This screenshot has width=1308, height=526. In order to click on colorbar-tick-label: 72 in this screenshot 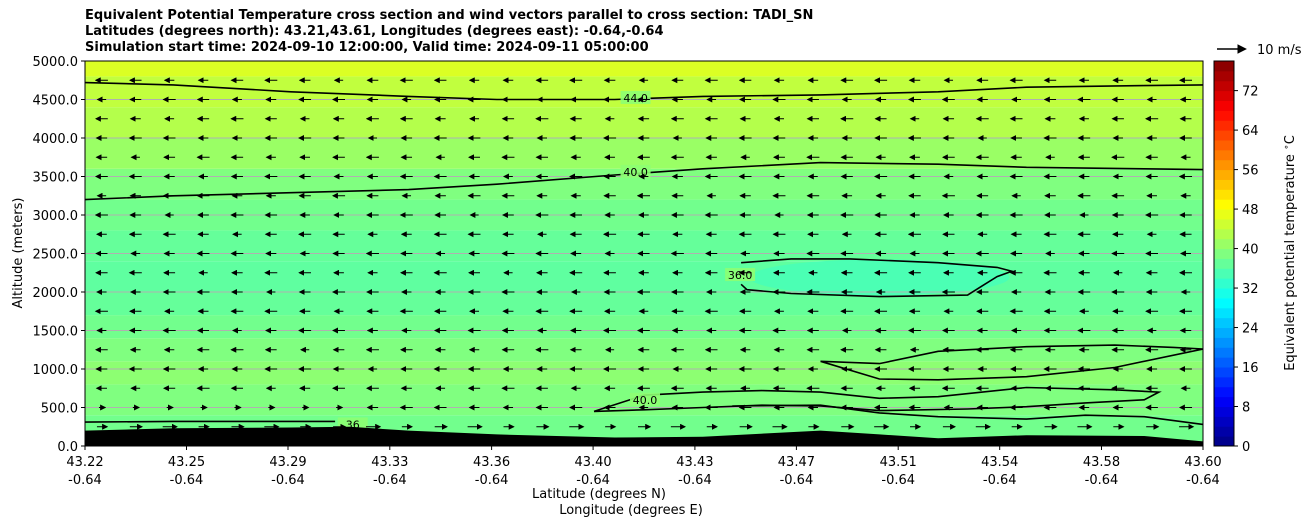, I will do `click(1250, 92)`.